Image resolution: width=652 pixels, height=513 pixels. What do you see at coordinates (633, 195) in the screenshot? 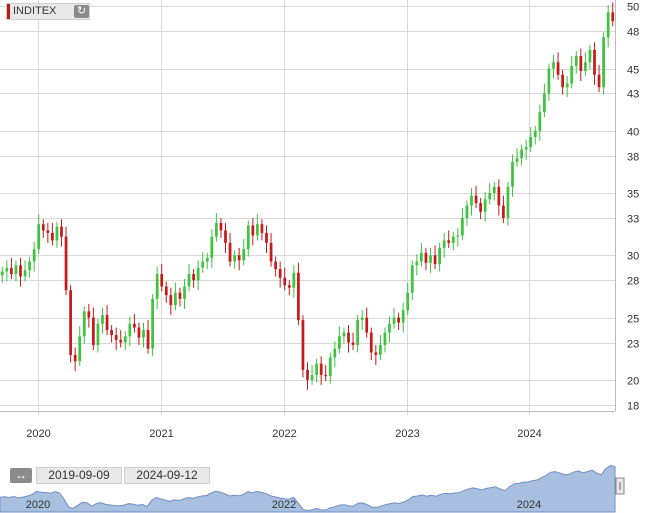
I see `y-tick-label: 35` at bounding box center [633, 195].